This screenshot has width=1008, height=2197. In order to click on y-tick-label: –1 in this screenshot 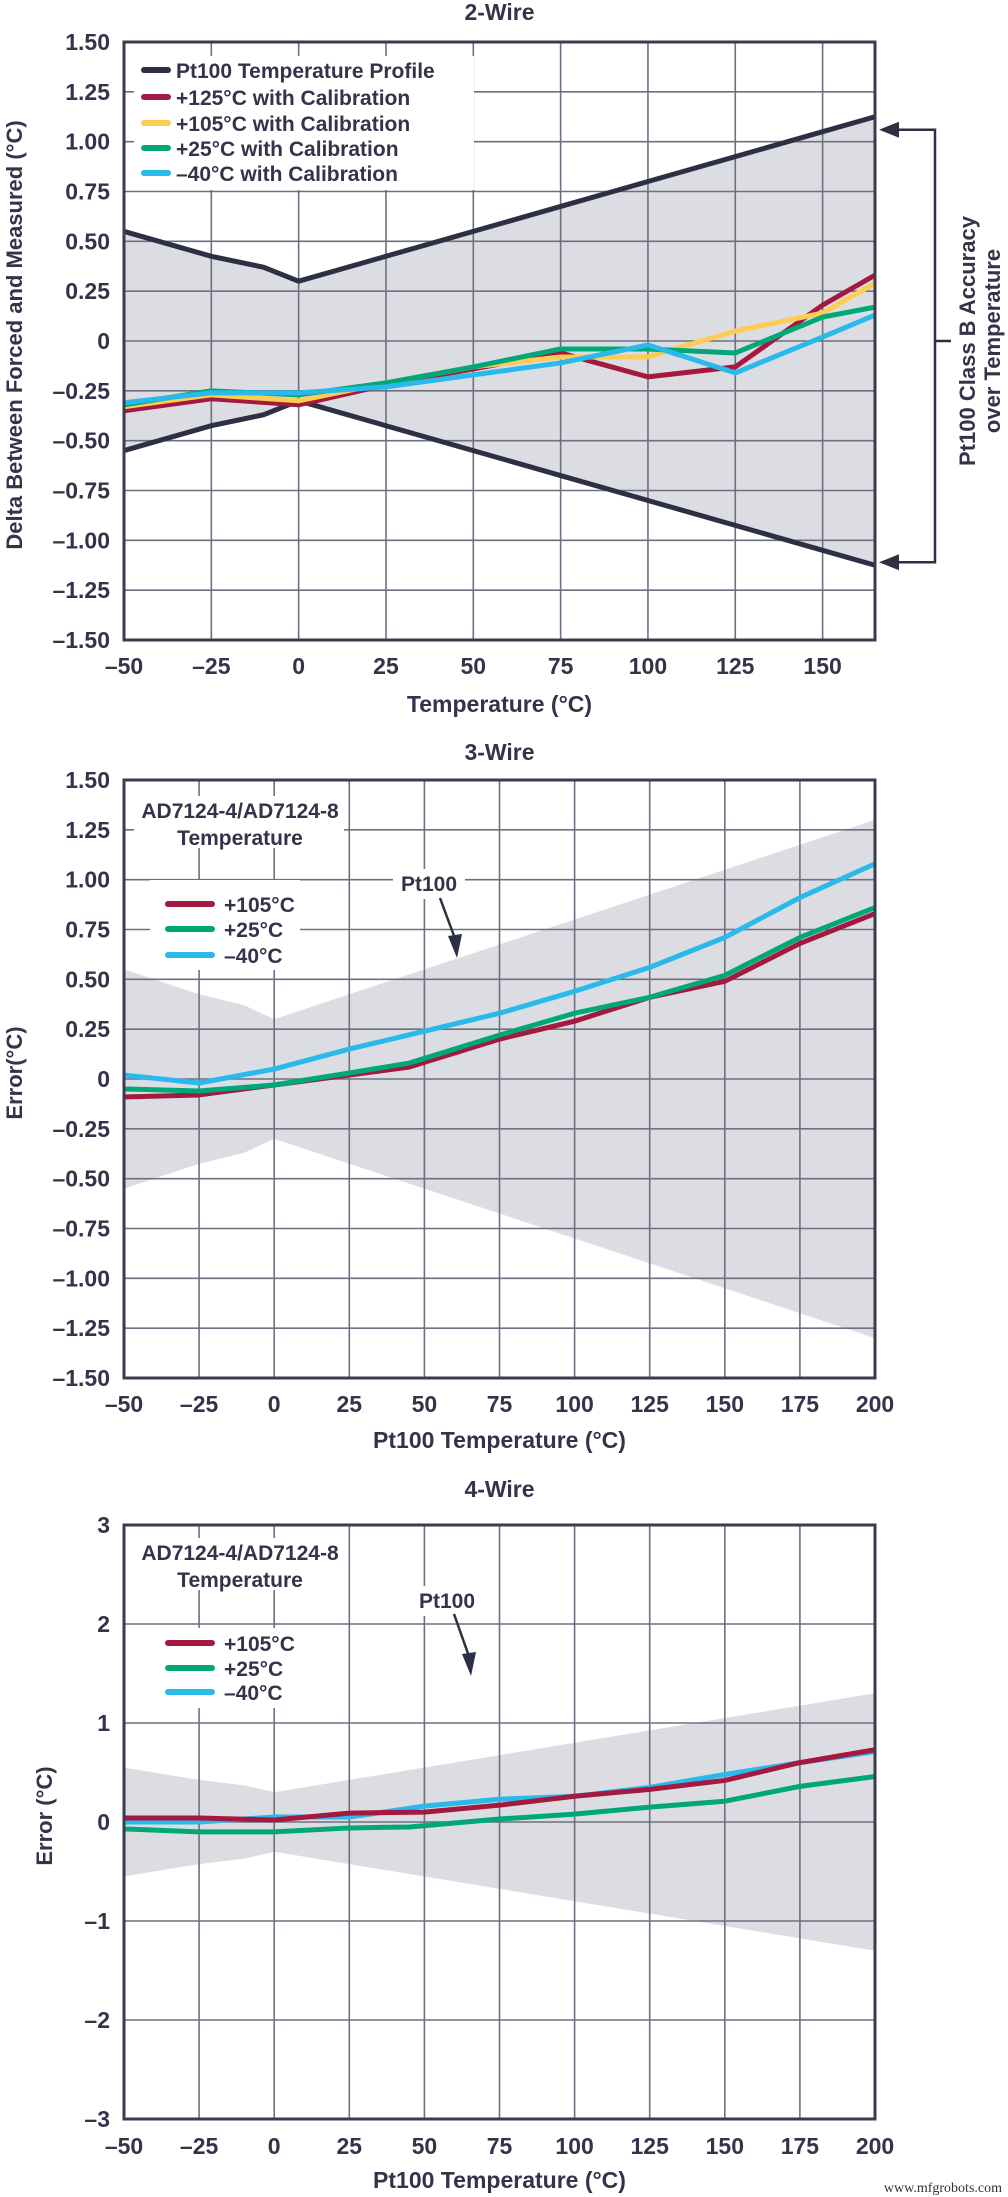, I will do `click(97, 1921)`.